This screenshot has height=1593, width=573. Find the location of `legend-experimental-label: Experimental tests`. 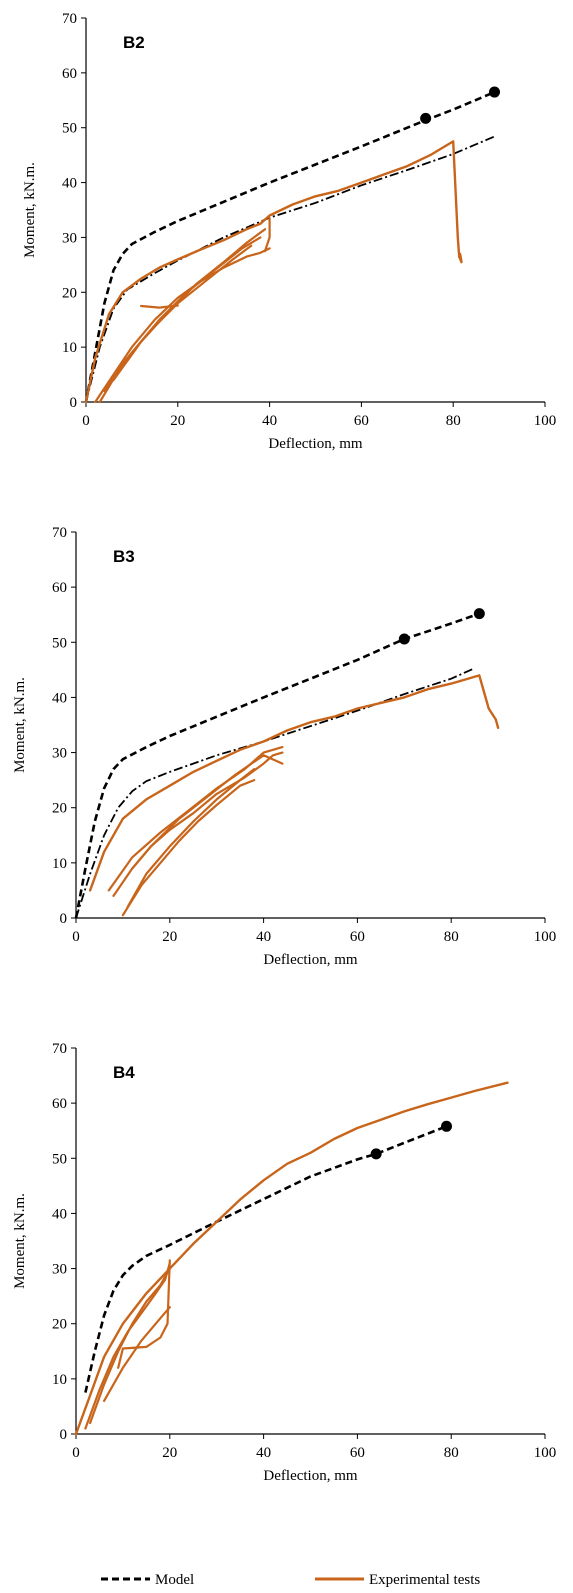

legend-experimental-label: Experimental tests is located at coordinates (424, 1580).